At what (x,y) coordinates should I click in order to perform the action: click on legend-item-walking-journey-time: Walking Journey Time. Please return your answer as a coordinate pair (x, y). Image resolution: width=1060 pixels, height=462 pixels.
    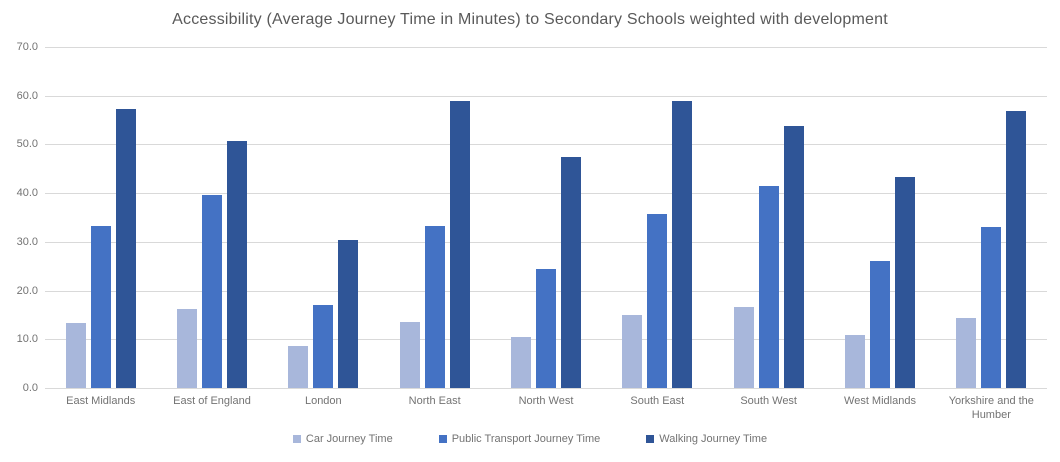
    Looking at the image, I should click on (706, 439).